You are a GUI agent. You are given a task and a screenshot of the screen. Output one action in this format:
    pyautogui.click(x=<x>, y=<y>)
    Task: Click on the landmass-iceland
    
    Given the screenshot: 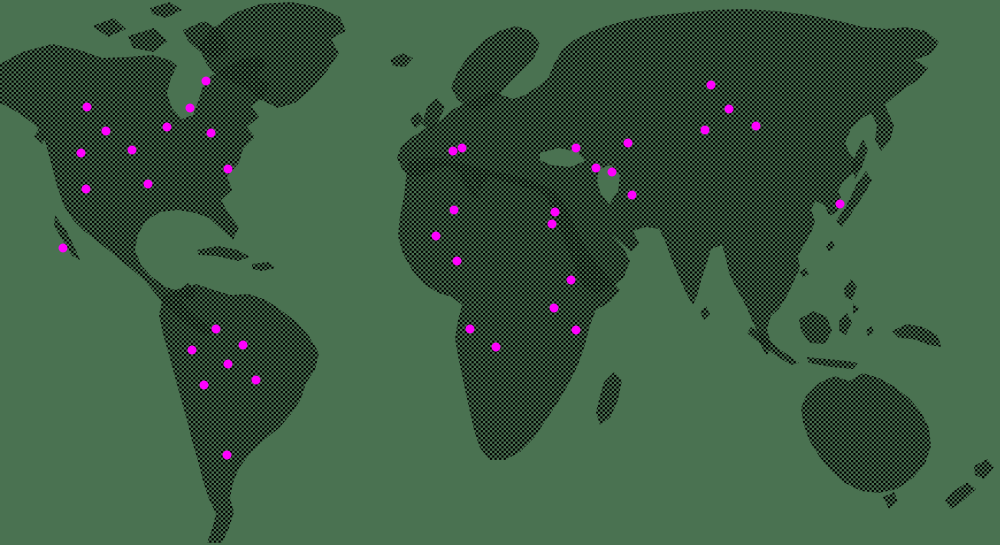 What is the action you would take?
    pyautogui.click(x=401, y=60)
    